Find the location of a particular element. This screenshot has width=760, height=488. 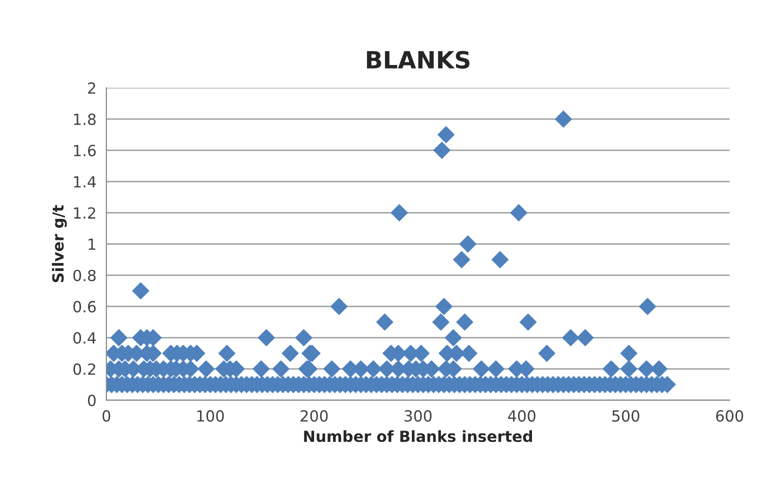

y-axis-title: Silver g/t is located at coordinates (59, 243).